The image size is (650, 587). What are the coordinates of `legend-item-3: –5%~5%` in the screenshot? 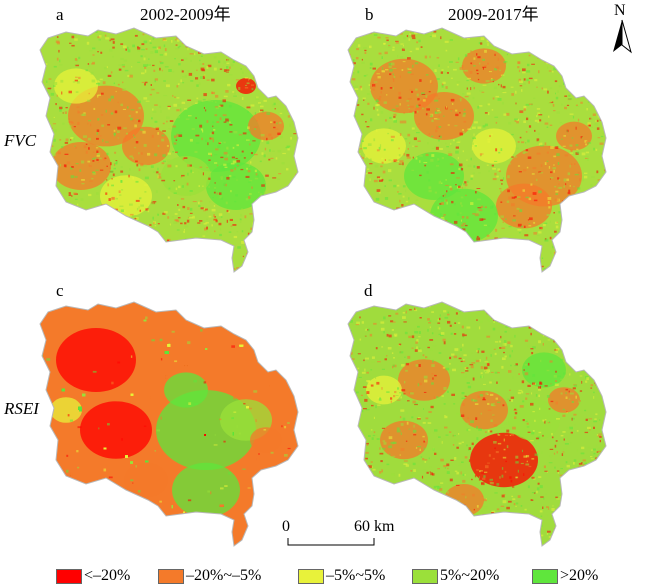 It's located at (341, 576).